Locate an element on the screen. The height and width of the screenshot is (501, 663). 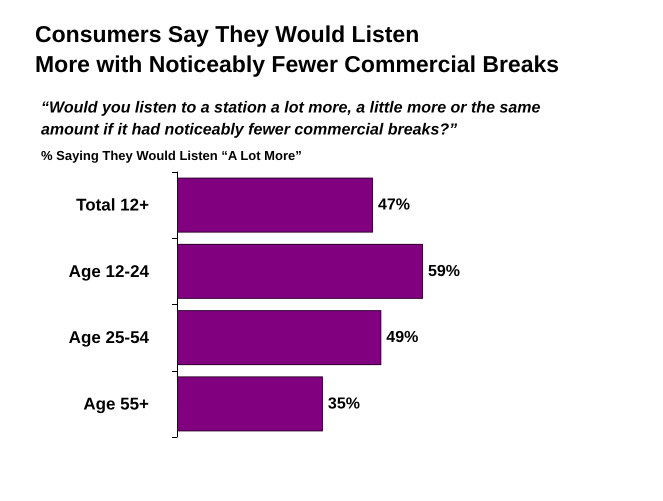
data-label: 47% is located at coordinates (394, 205).